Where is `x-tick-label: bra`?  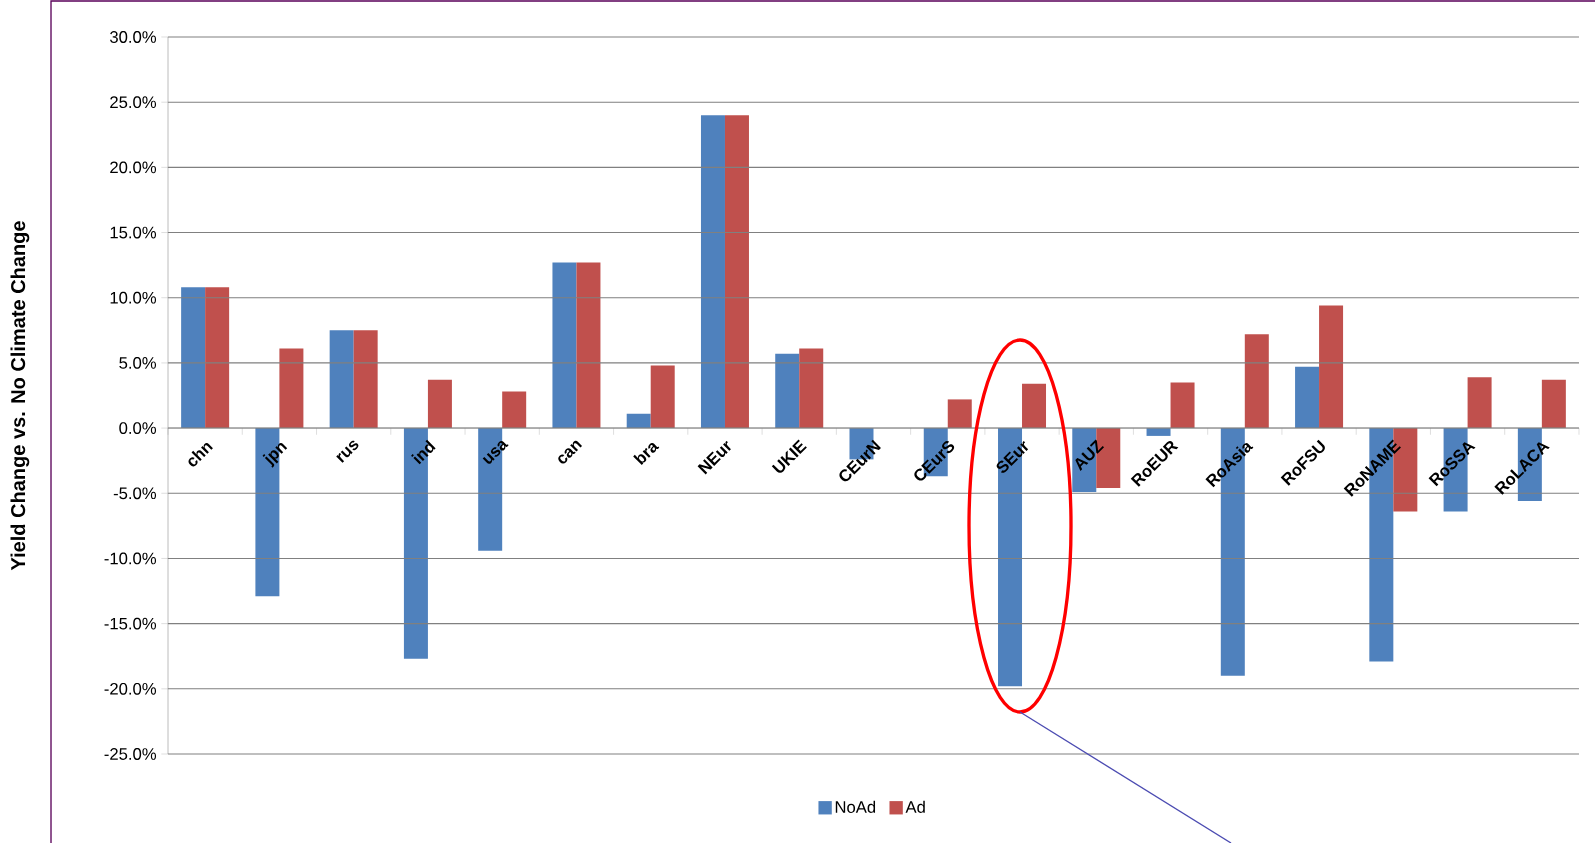
x-tick-label: bra is located at coordinates (646, 454).